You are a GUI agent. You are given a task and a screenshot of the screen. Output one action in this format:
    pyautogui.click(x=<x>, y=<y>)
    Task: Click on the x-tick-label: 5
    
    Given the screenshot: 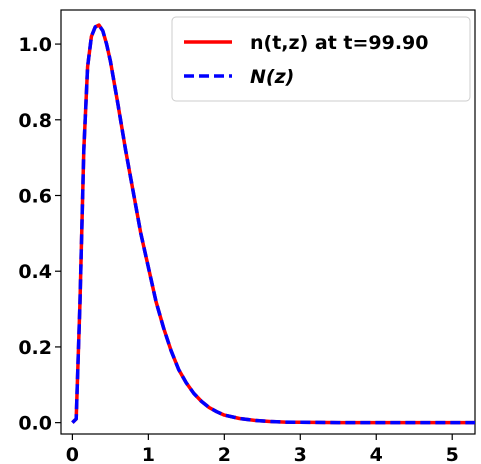 What is the action you would take?
    pyautogui.click(x=452, y=454)
    